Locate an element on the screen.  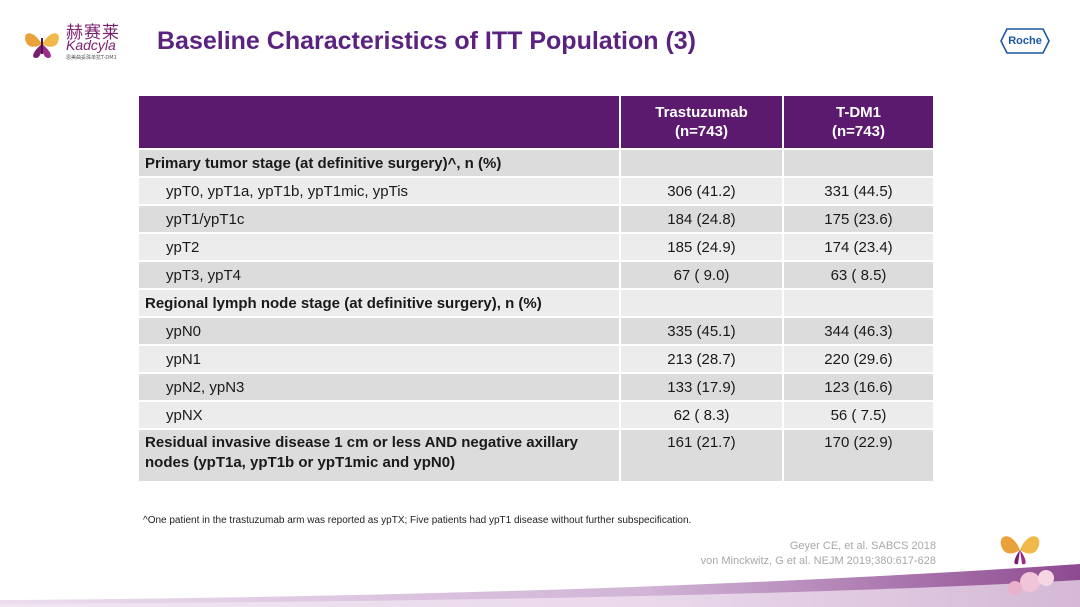
table-row: ypT1/ypT1c 184 (24.8) 175 (23.6) is located at coordinates (536, 219).